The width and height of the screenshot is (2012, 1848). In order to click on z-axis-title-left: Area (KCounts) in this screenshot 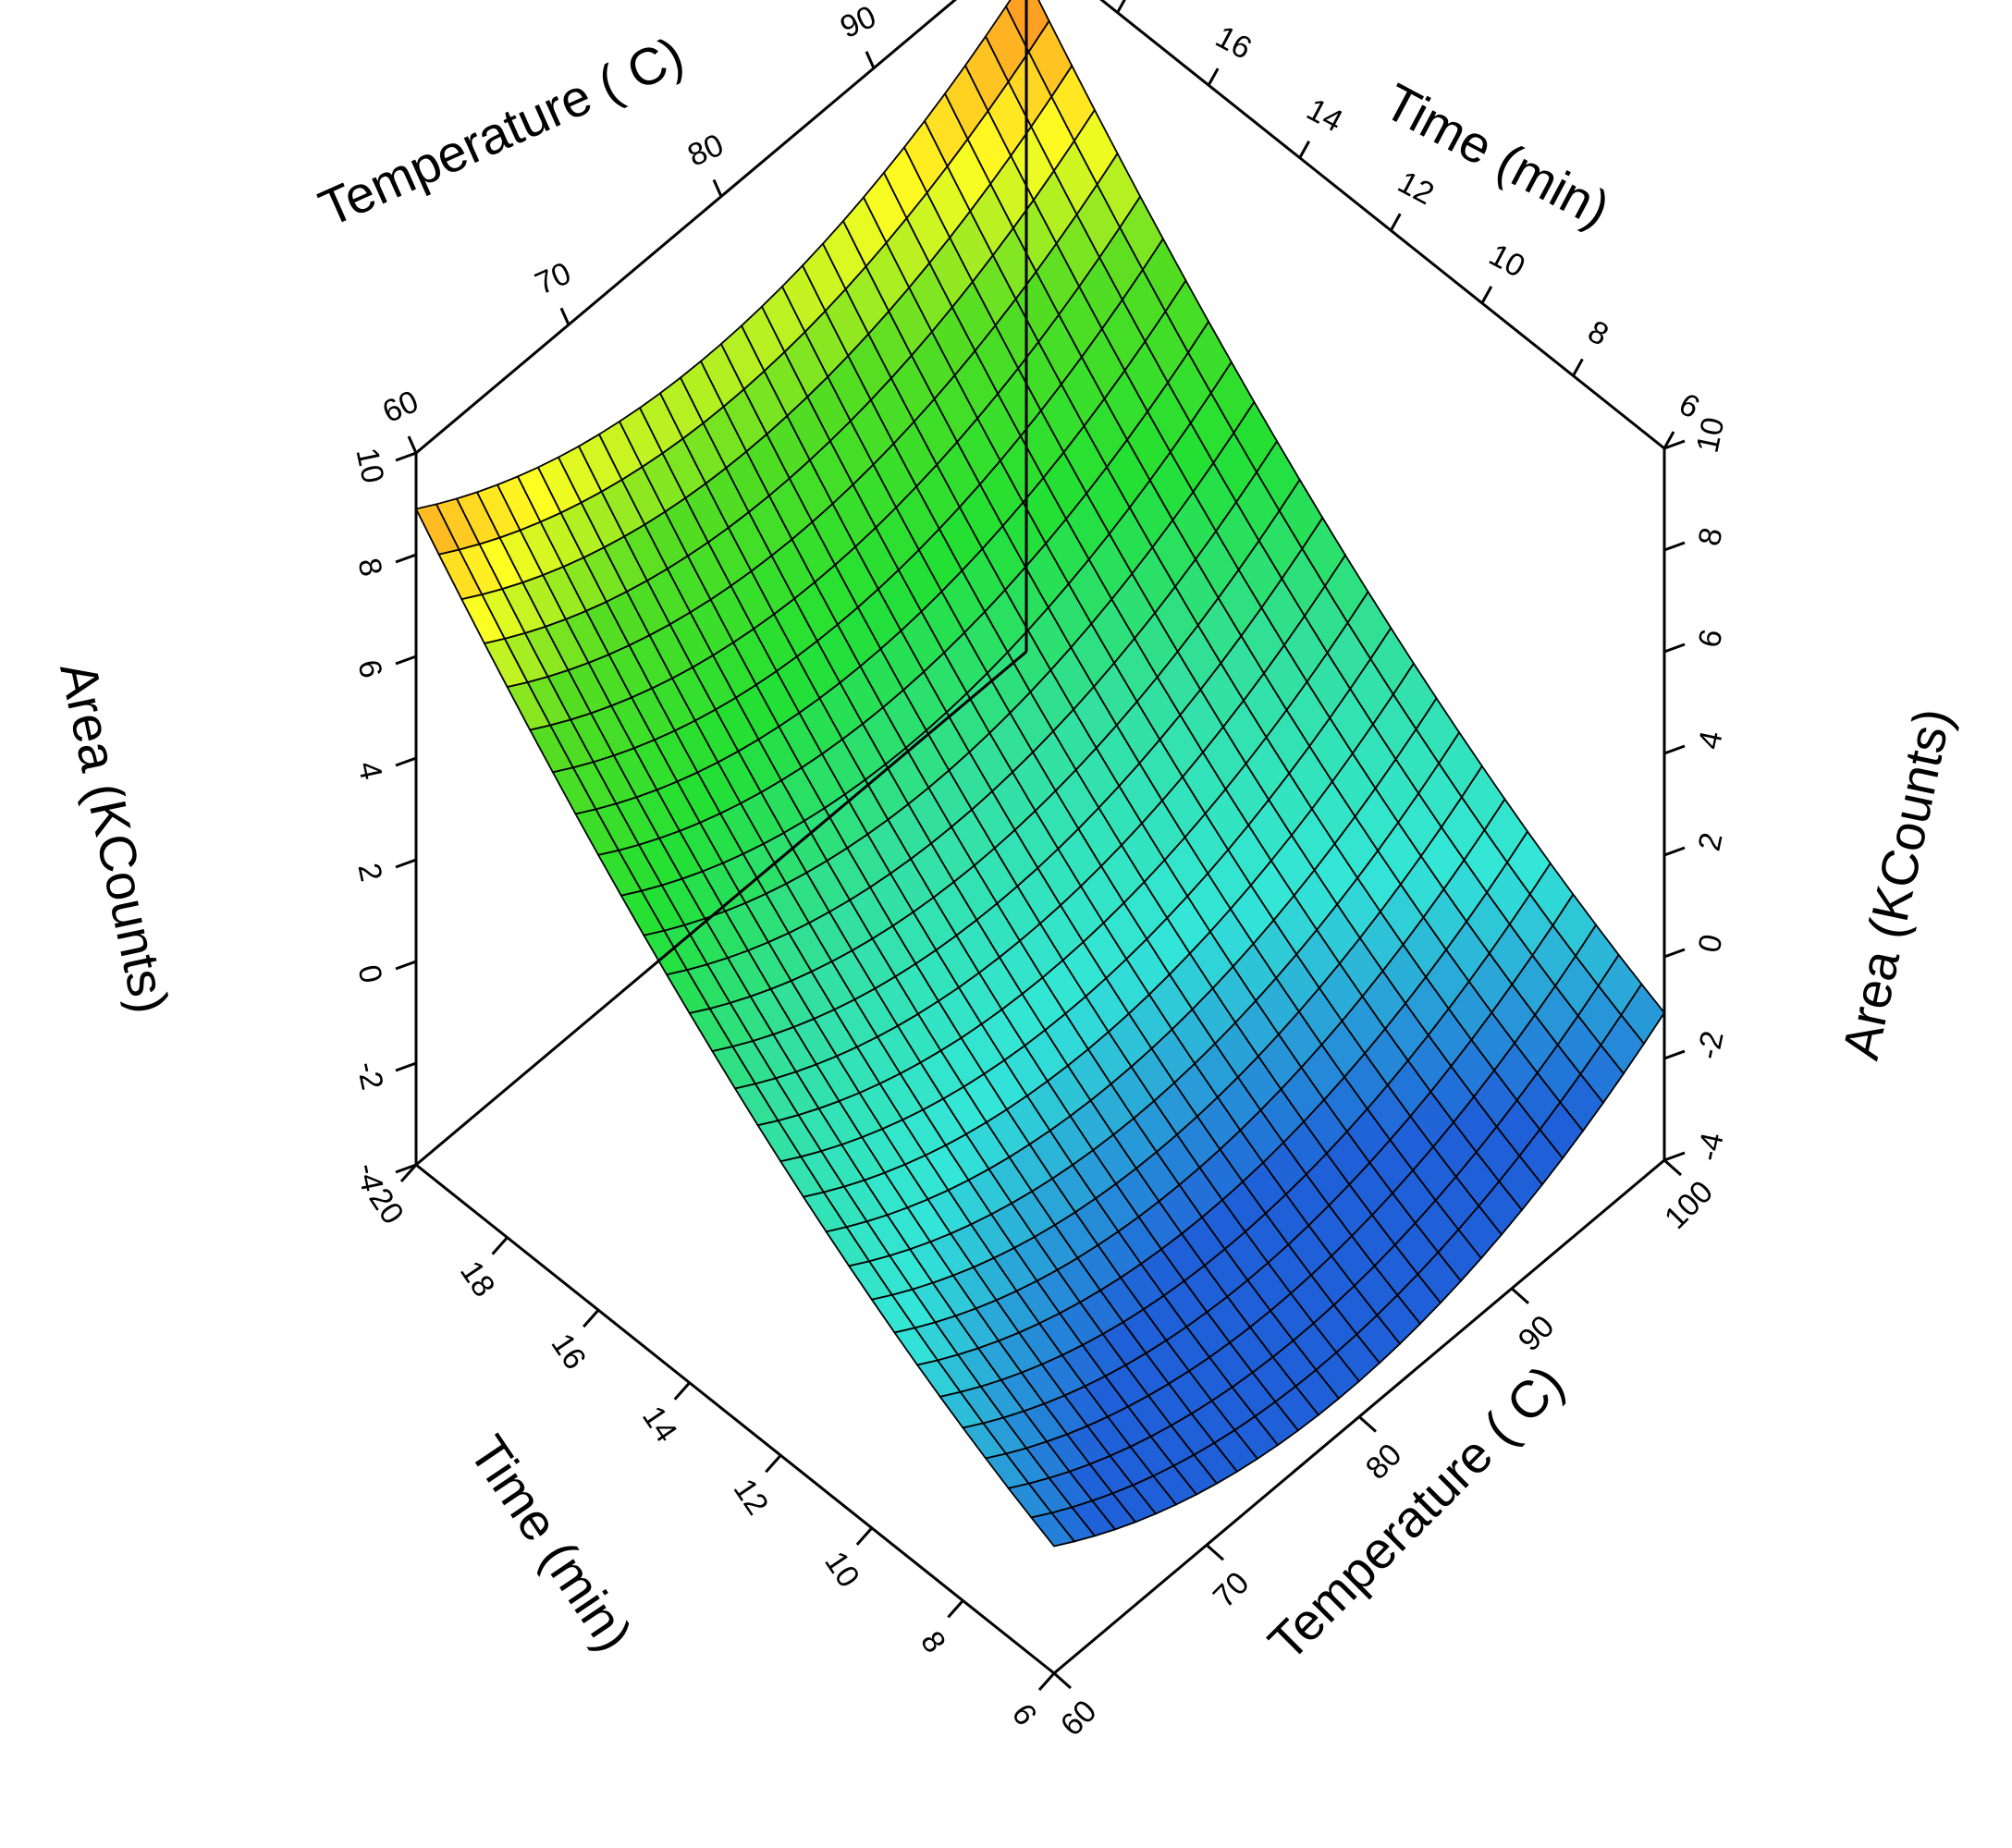, I will do `click(115, 838)`.